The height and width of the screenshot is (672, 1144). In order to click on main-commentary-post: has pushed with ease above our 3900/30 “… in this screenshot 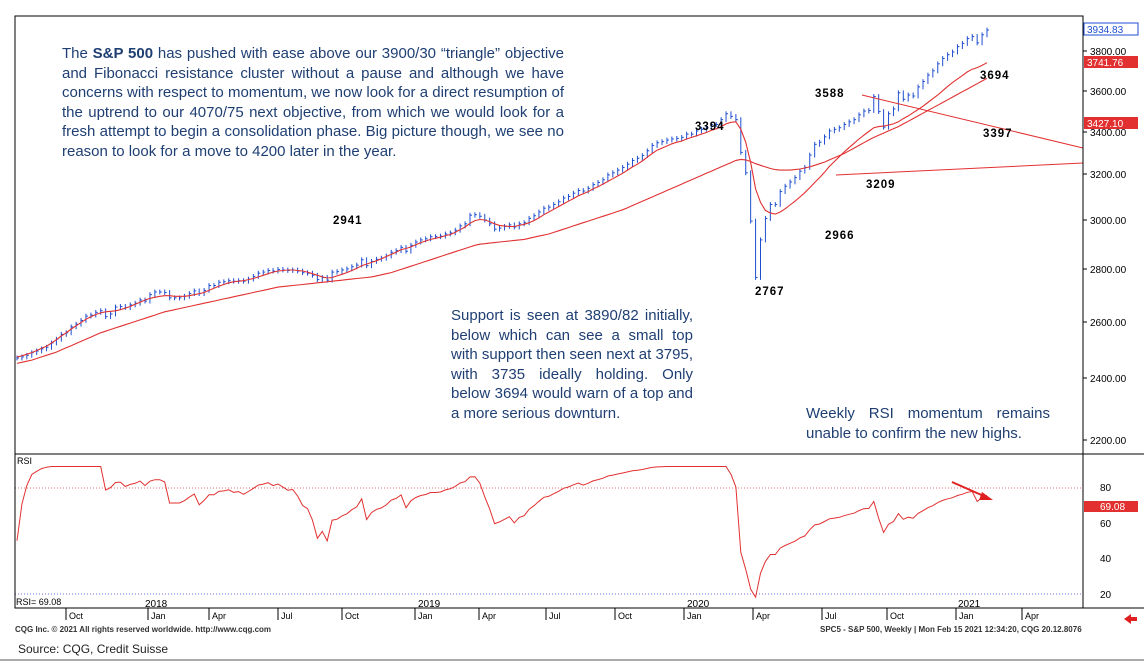, I will do `click(313, 102)`.